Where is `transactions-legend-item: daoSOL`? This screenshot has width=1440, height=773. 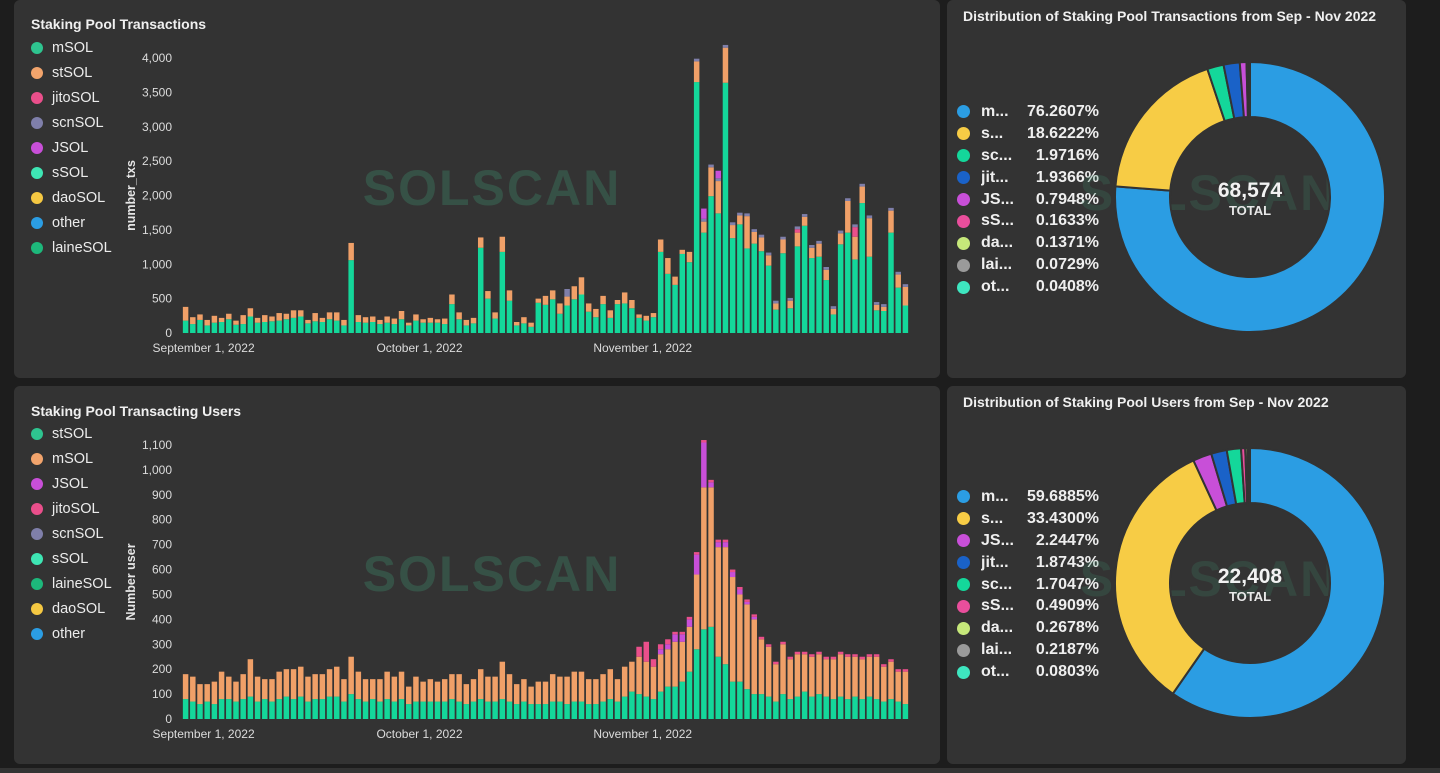
transactions-legend-item: daoSOL is located at coordinates (71, 197).